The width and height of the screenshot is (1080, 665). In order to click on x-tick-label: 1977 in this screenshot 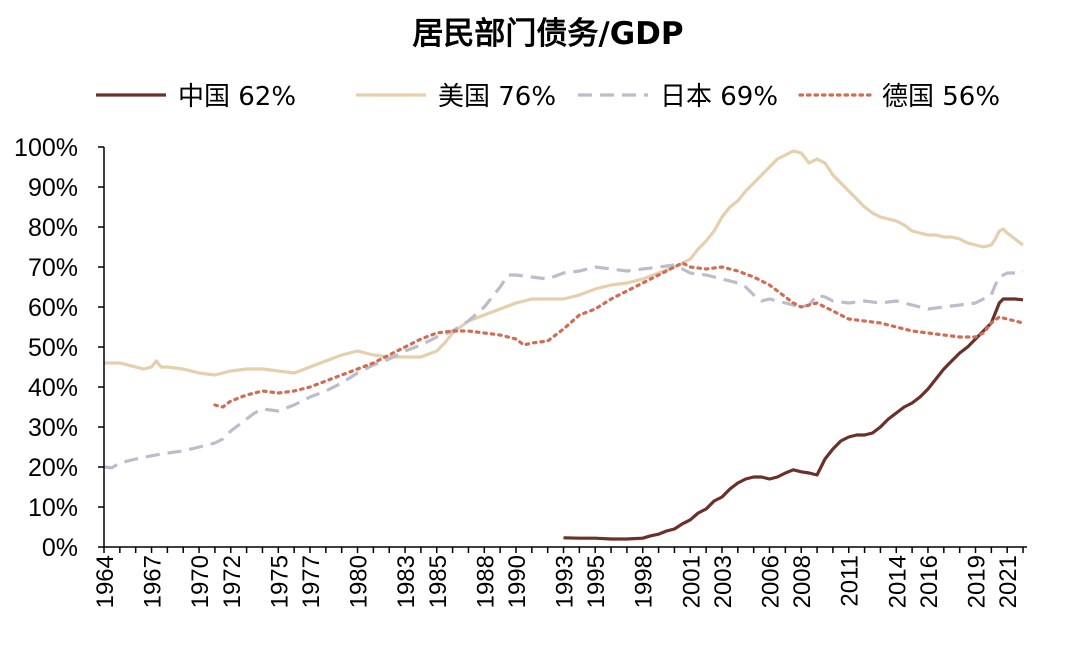, I will do `click(311, 581)`.